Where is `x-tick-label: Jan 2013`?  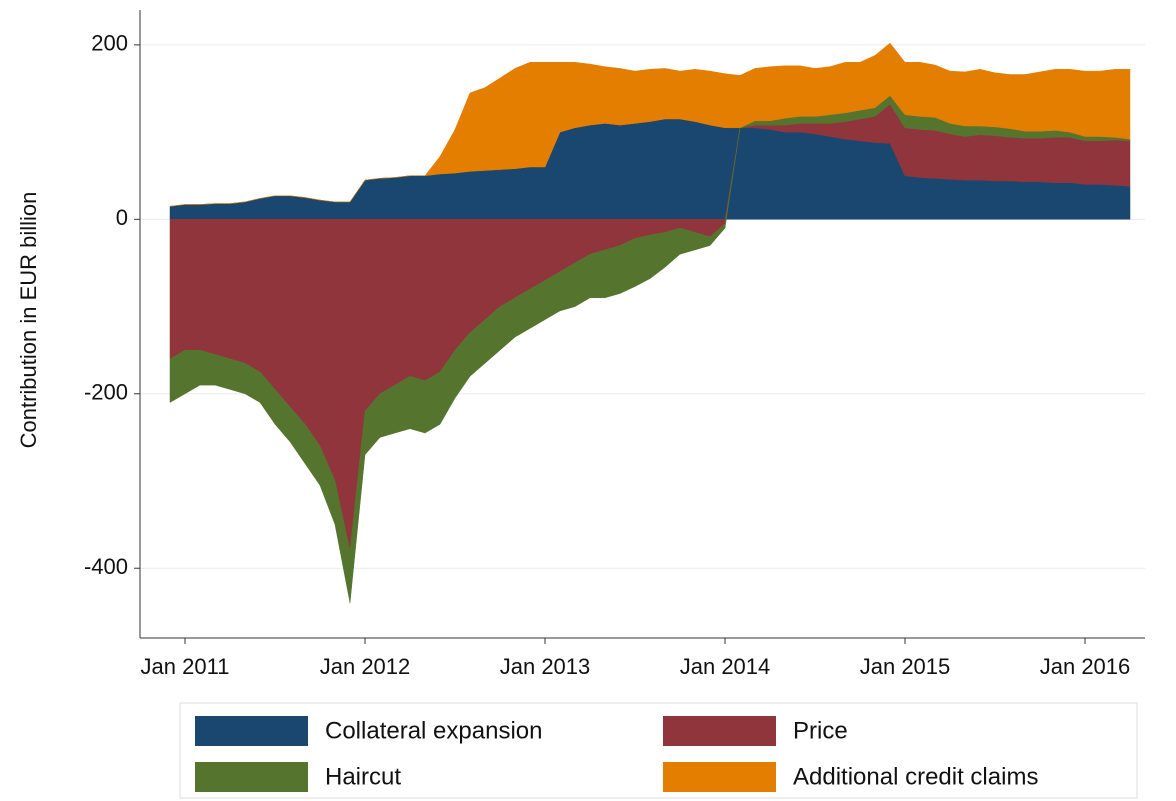
x-tick-label: Jan 2013 is located at coordinates (545, 666).